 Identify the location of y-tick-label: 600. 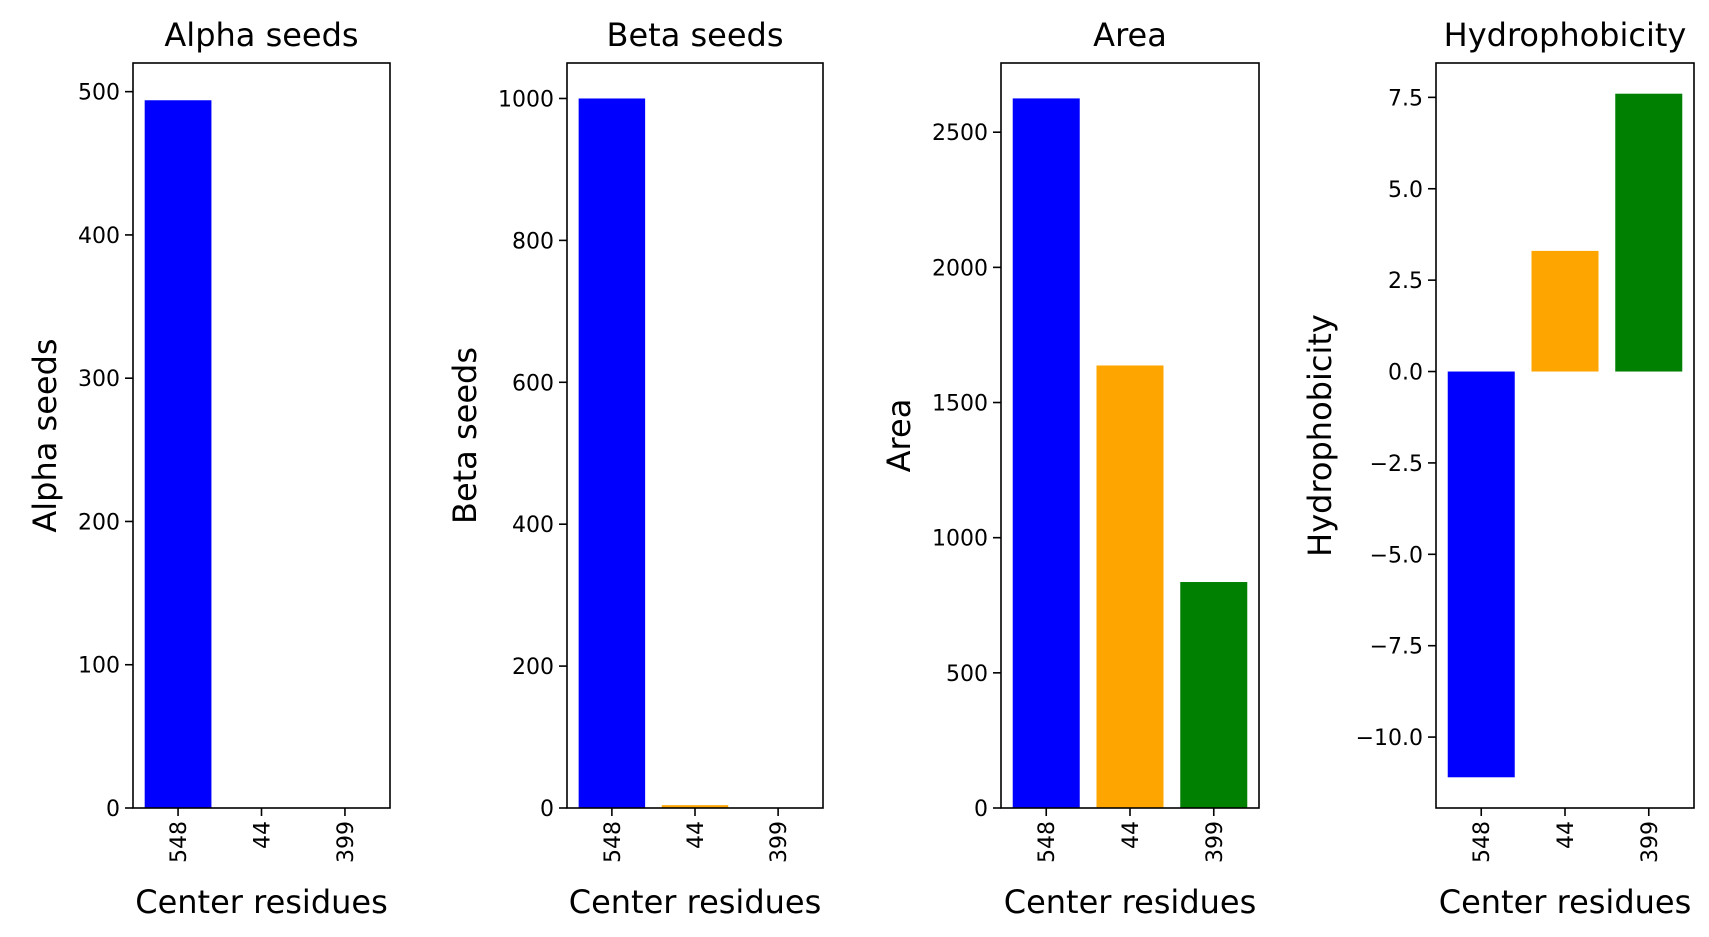
(533, 383).